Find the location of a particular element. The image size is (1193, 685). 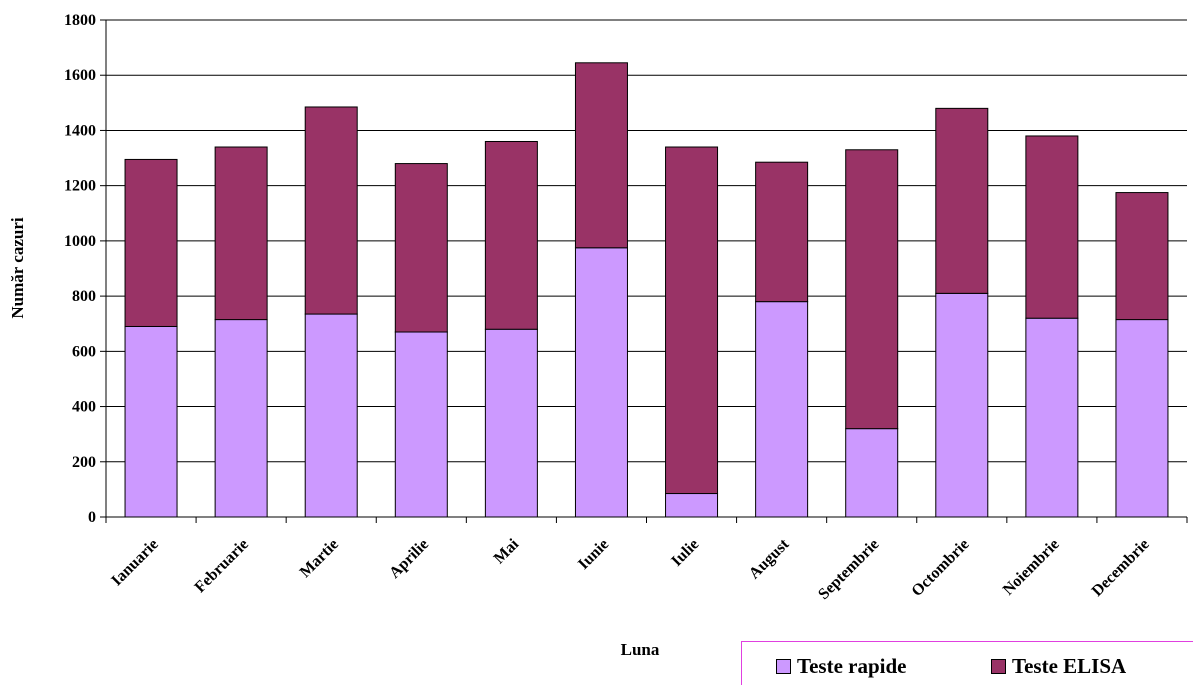

bar-teste-rapide-iulie is located at coordinates (692, 505).